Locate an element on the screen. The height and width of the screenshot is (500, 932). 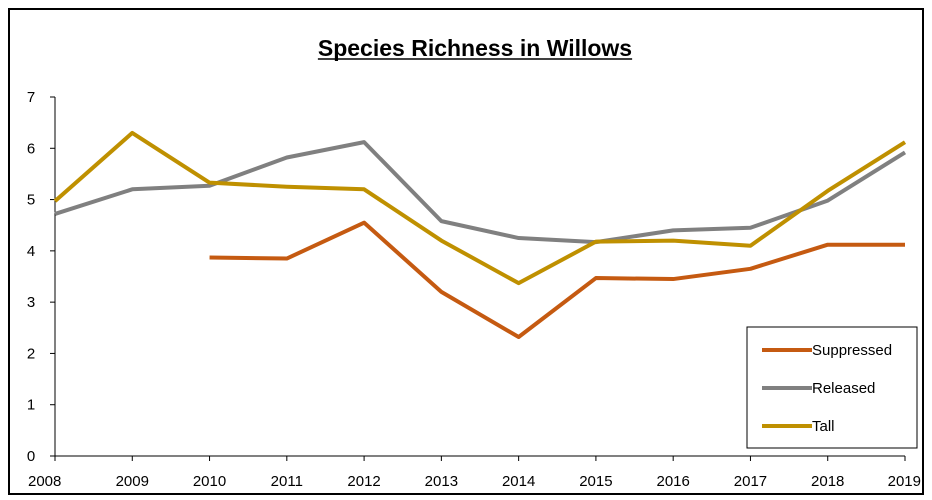
x-tick-label: 2013 is located at coordinates (441, 481).